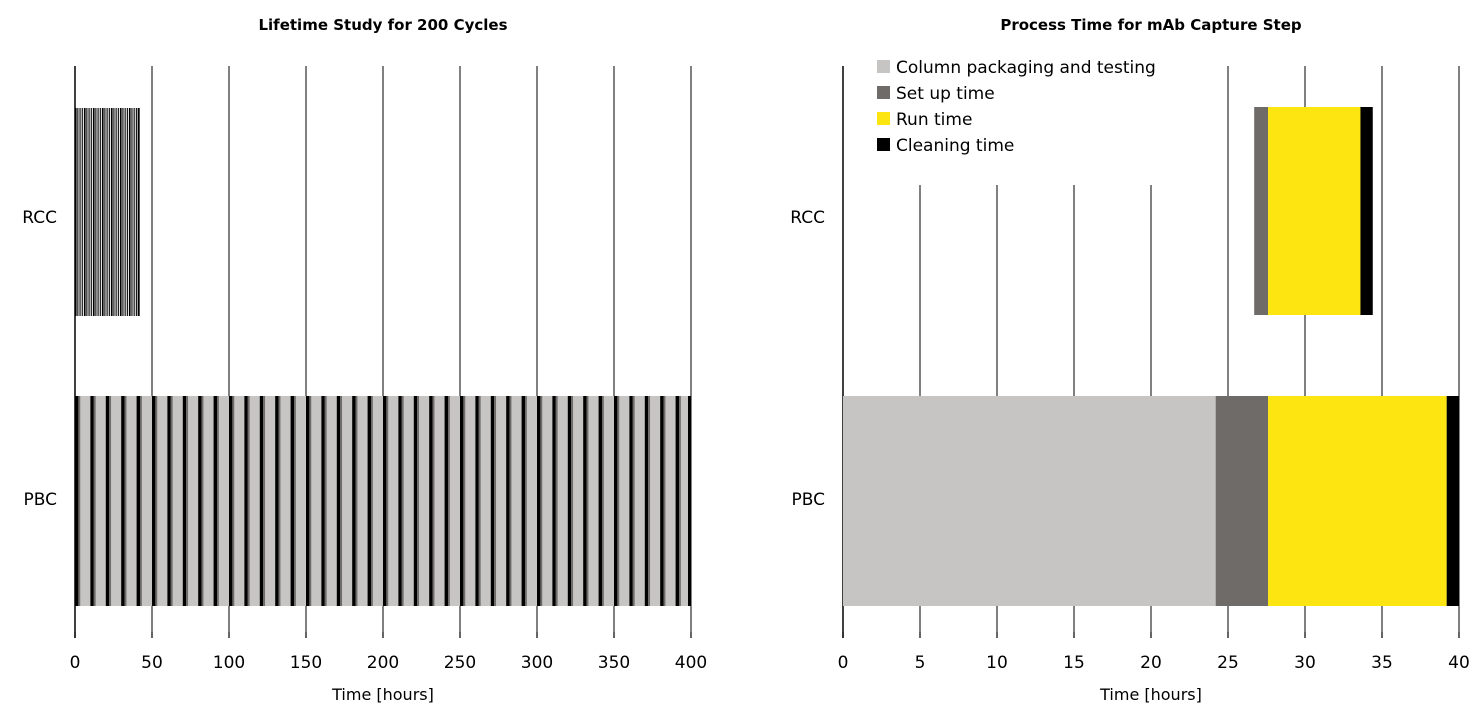  What do you see at coordinates (843, 663) in the screenshot?
I see `process-tick-label: 0` at bounding box center [843, 663].